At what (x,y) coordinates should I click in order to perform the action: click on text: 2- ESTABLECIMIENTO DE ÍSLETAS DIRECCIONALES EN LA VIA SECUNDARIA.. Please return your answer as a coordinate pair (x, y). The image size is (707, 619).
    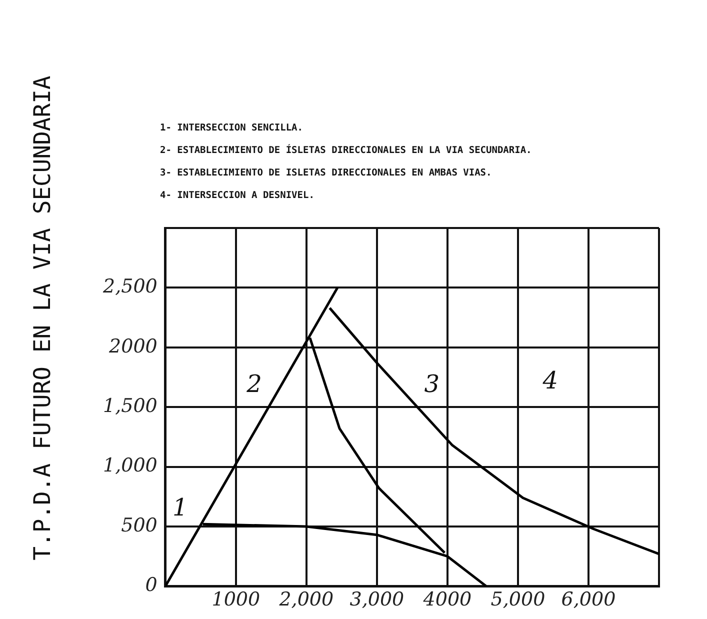
    Looking at the image, I should click on (346, 150).